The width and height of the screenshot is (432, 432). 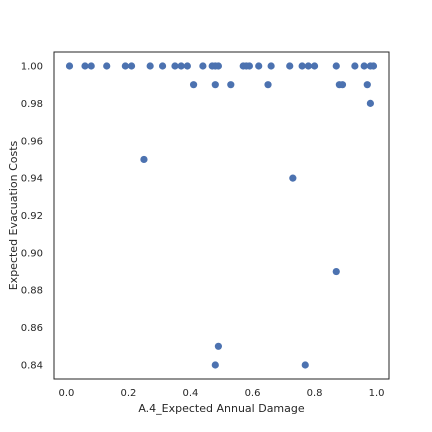 I want to click on y-tick-label: 0.88, so click(x=32, y=291).